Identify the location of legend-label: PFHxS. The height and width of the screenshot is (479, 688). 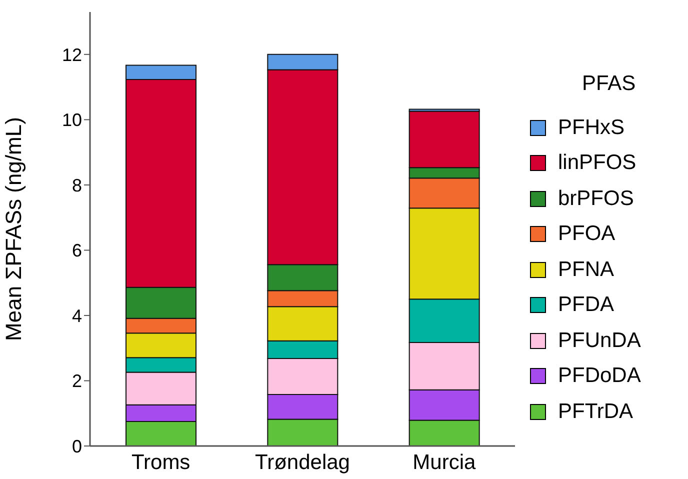
(591, 128).